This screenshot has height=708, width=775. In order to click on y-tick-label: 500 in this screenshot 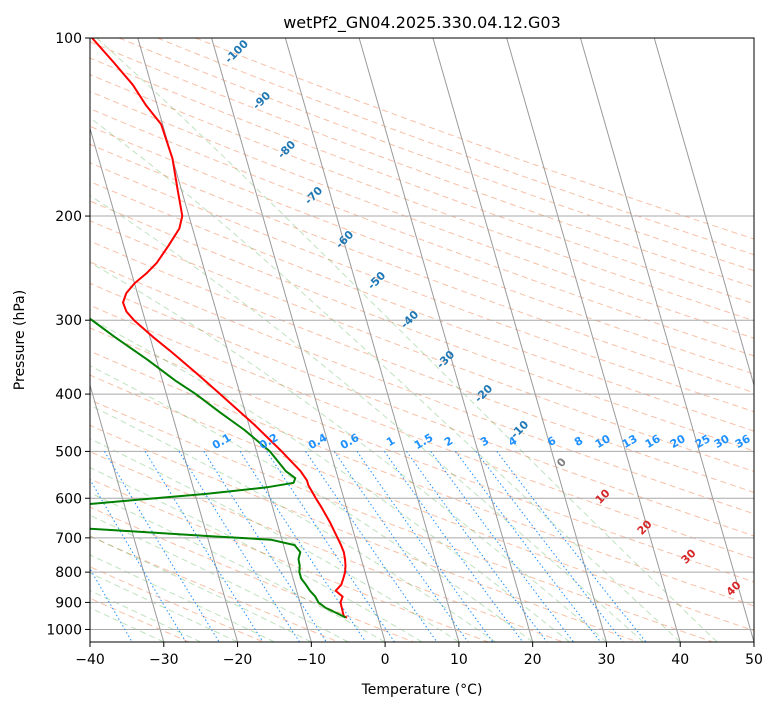, I will do `click(68, 452)`.